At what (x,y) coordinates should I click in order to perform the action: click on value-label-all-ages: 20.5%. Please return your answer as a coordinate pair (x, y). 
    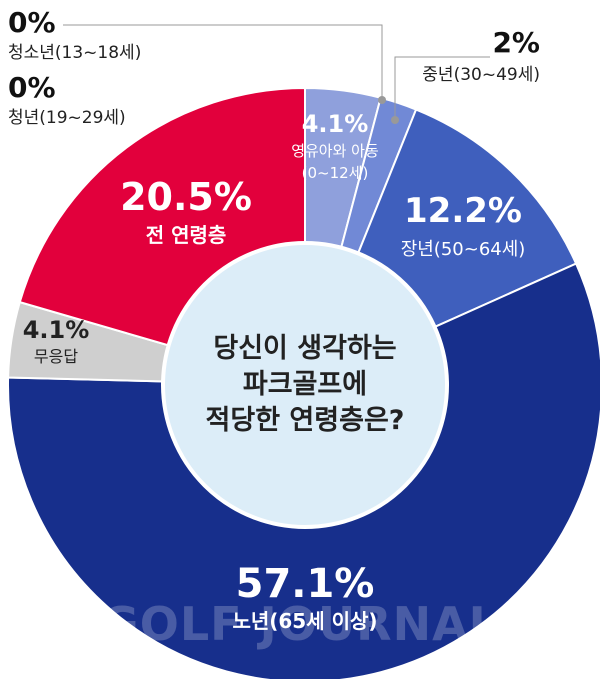
    Looking at the image, I should click on (186, 197).